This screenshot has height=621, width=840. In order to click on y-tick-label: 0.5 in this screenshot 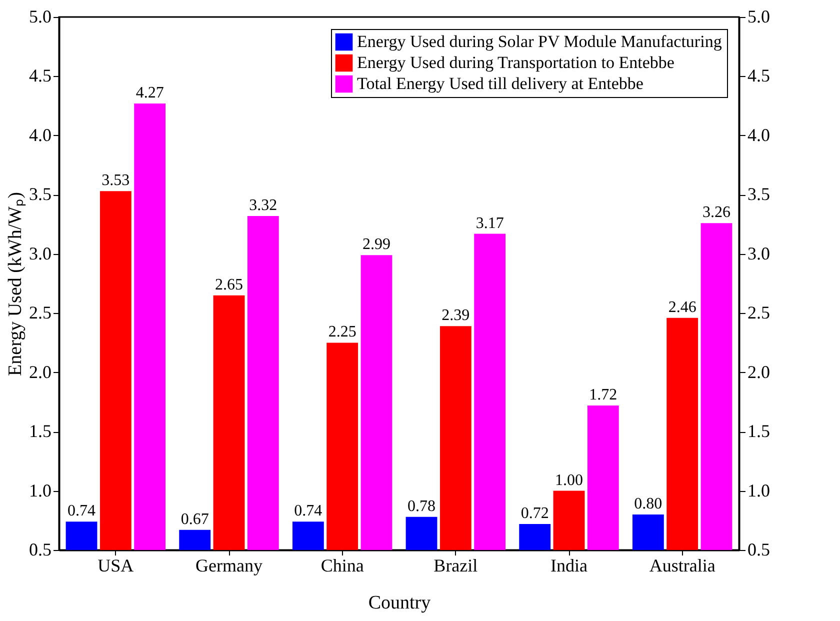, I will do `click(40, 550)`.